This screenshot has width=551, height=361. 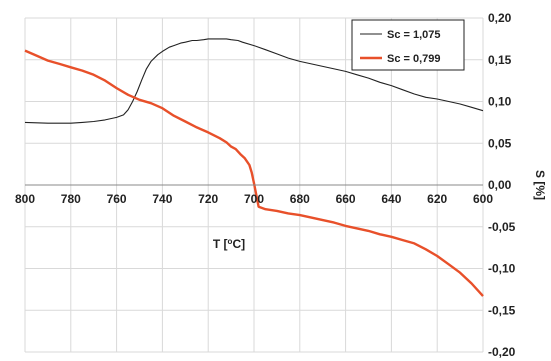 What do you see at coordinates (502, 310) in the screenshot?
I see `y-tick-label: -0,15` at bounding box center [502, 310].